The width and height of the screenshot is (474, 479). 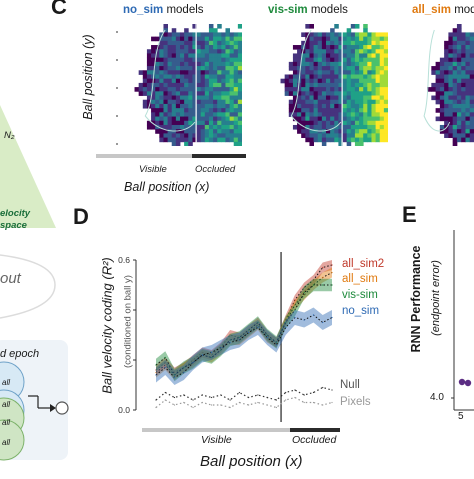 I want to click on node-label-3: all, so click(x=6, y=422).